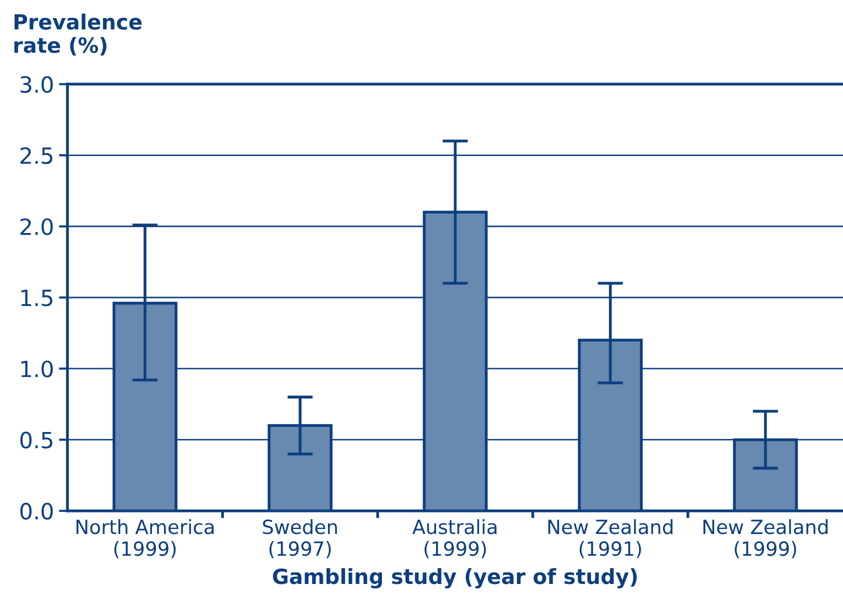  I want to click on y-tick-label: 1.5, so click(36, 298).